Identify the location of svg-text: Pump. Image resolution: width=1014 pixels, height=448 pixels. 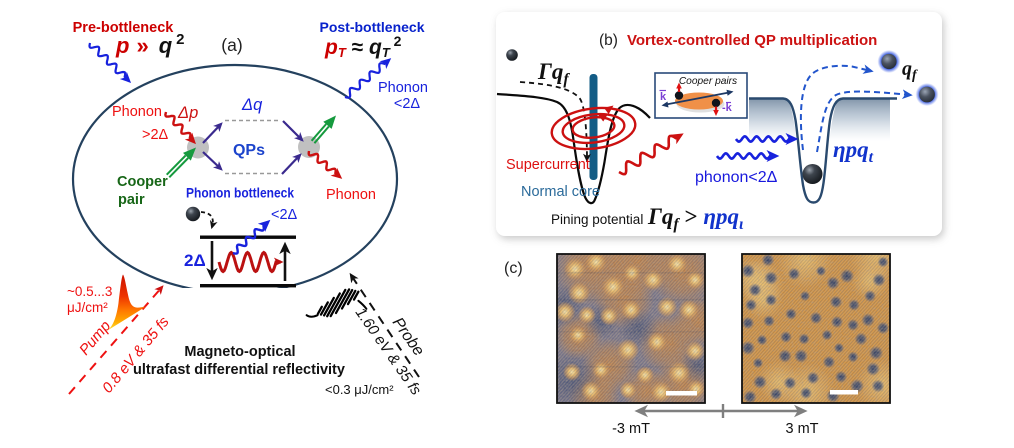
(95, 338).